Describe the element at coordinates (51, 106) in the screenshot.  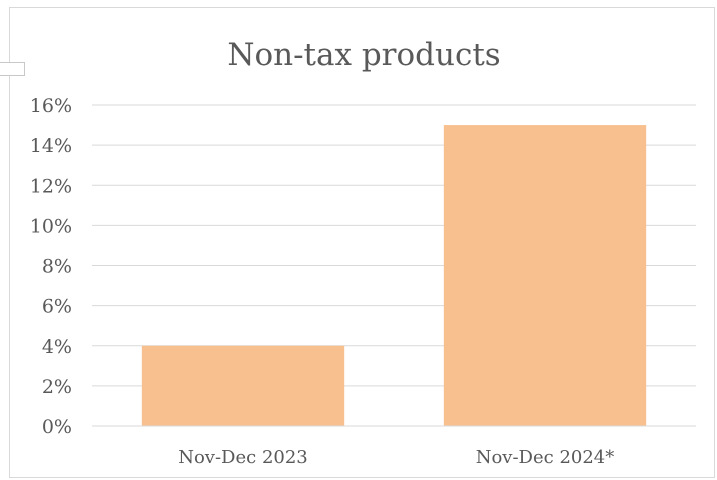
I see `y-tick-label: 16%` at that location.